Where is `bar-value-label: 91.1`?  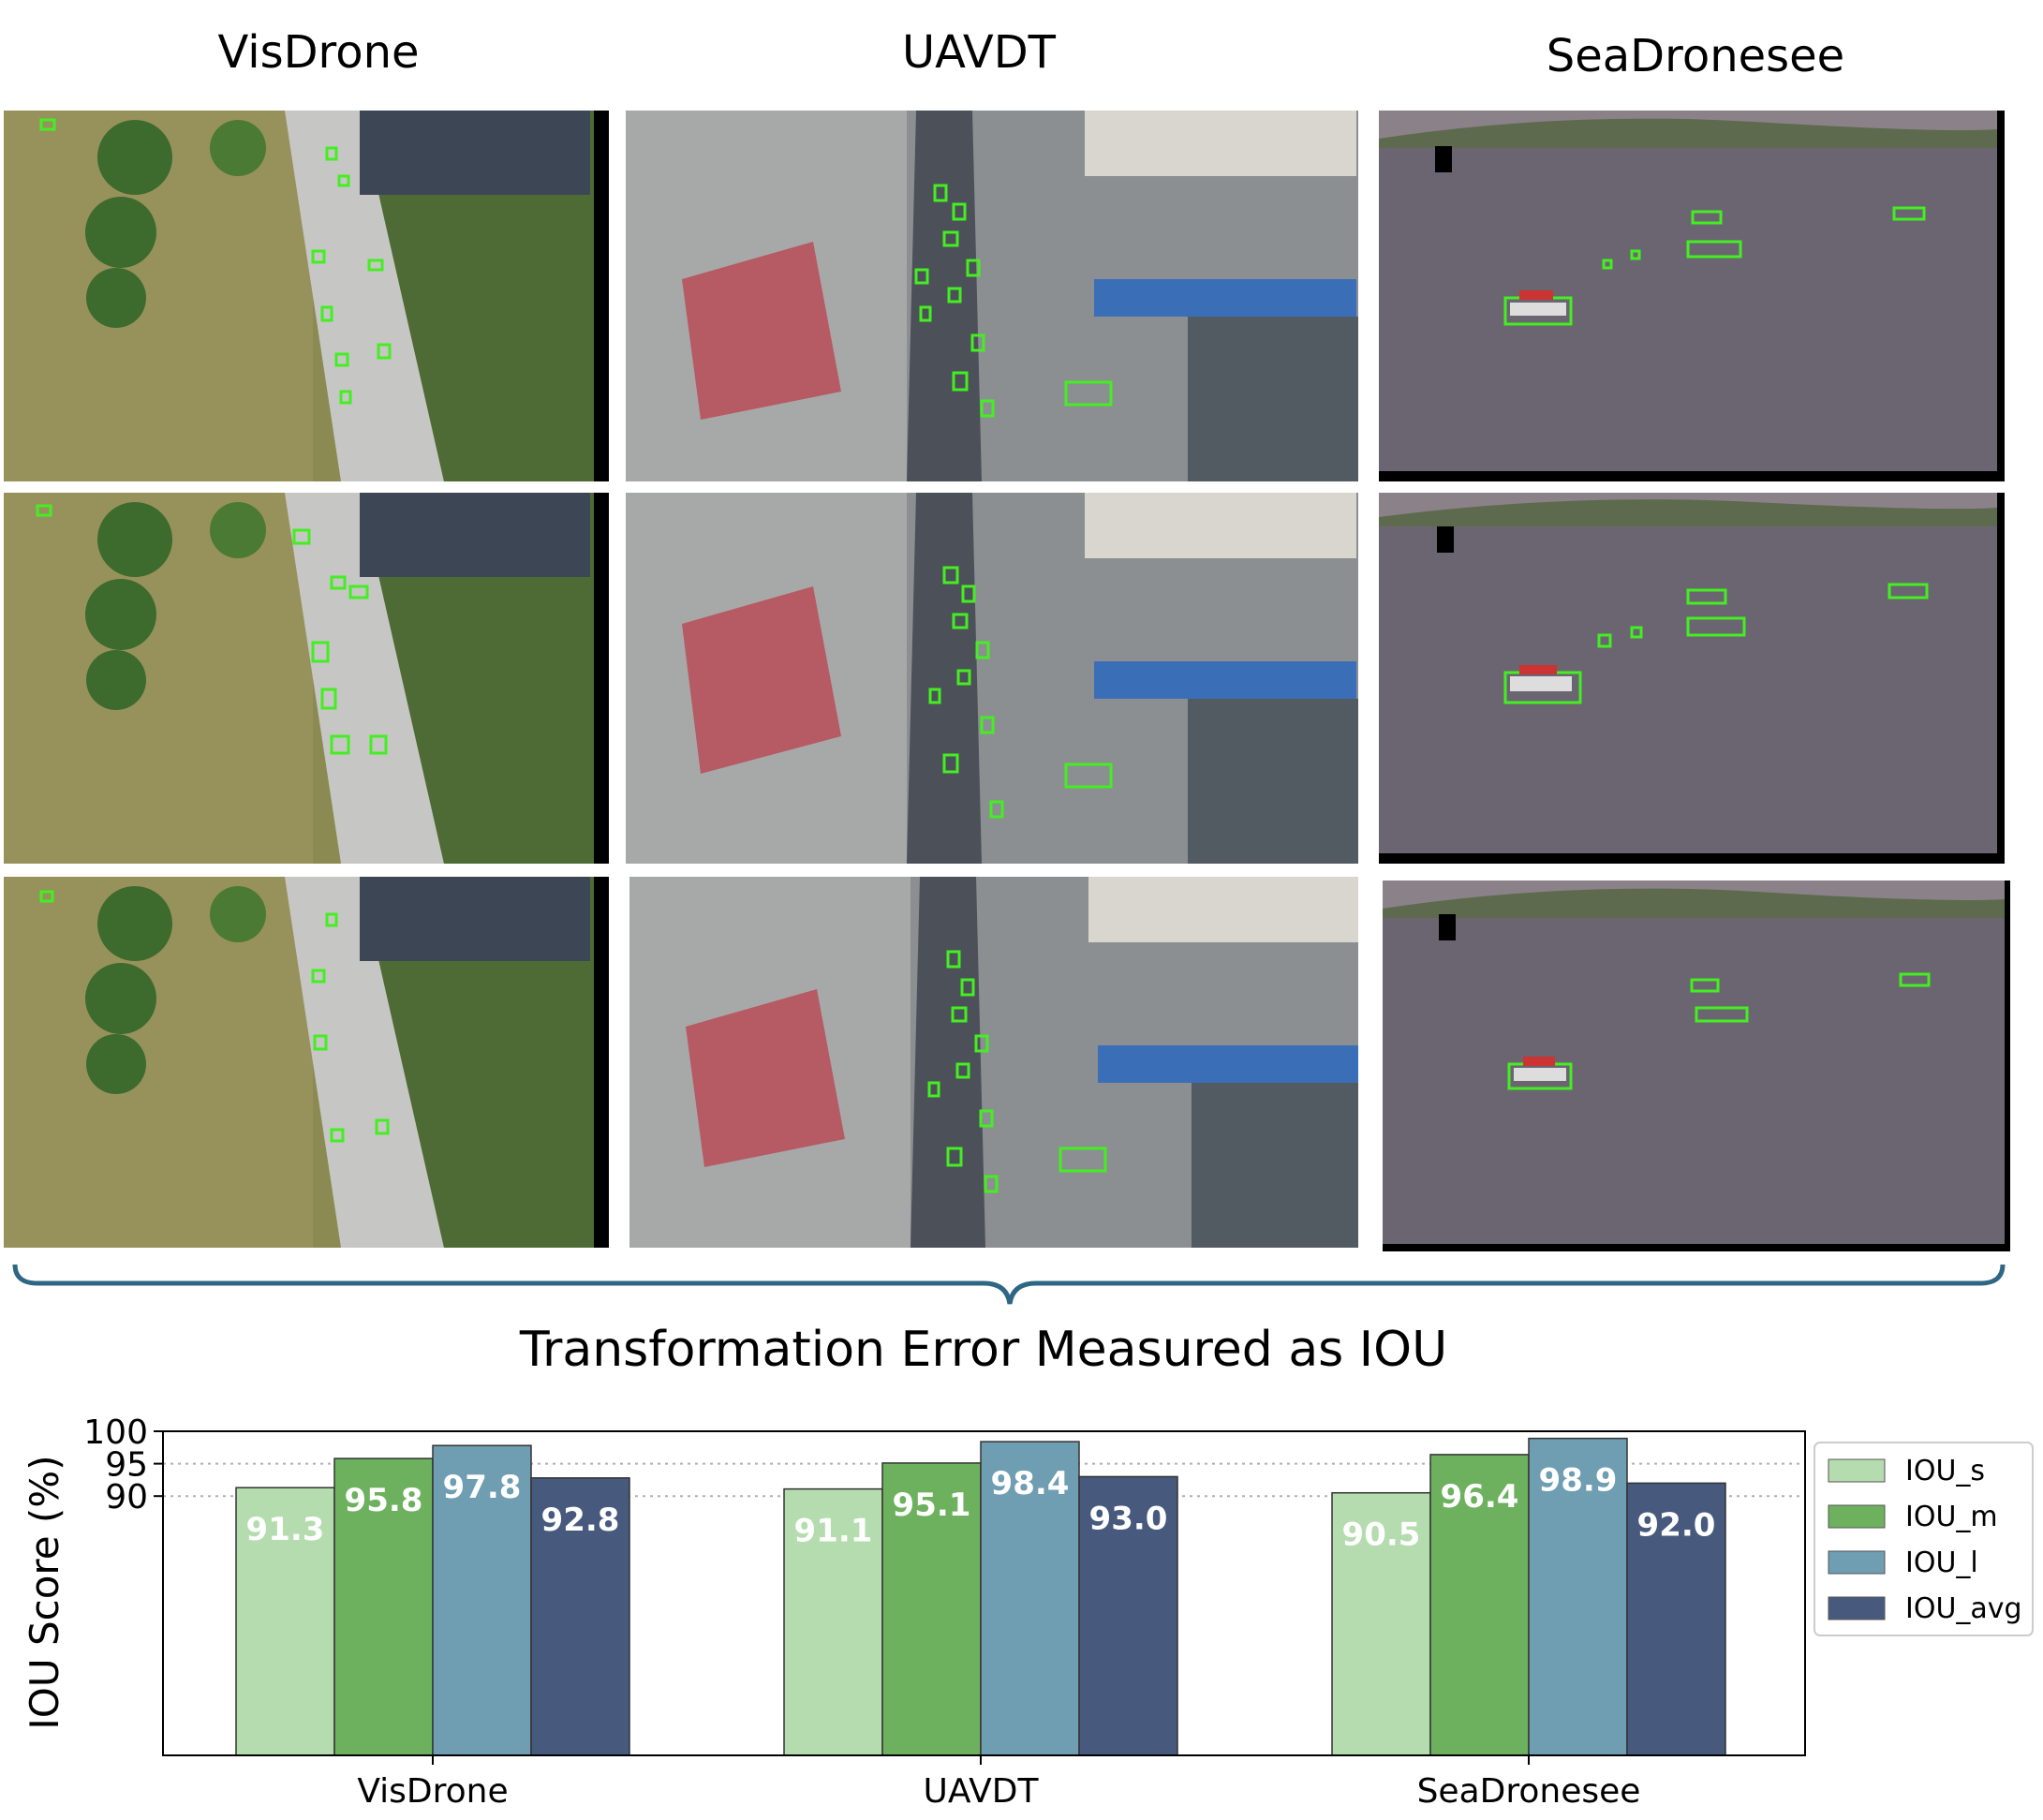 bar-value-label: 91.1 is located at coordinates (833, 1531).